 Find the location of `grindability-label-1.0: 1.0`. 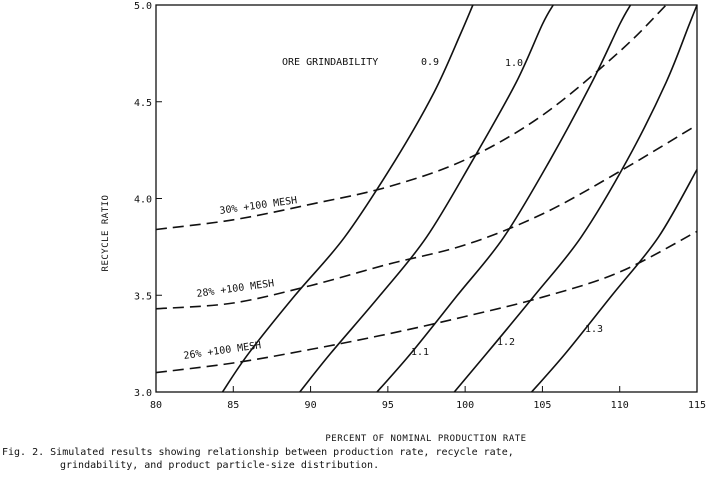

grindability-label-1.0: 1.0 is located at coordinates (514, 63).